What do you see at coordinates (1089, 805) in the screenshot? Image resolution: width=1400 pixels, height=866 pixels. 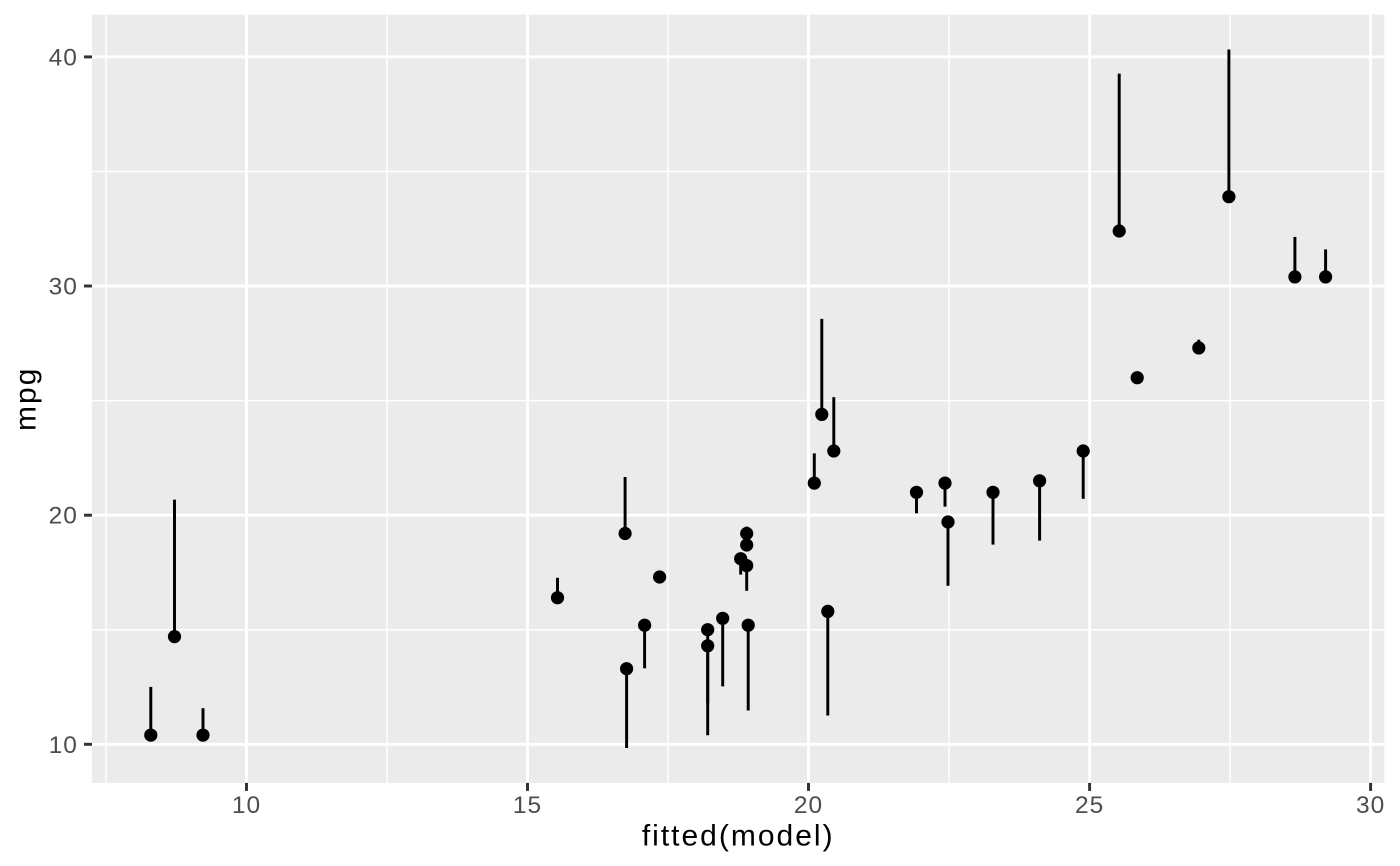 I see `svg-text: 25` at bounding box center [1089, 805].